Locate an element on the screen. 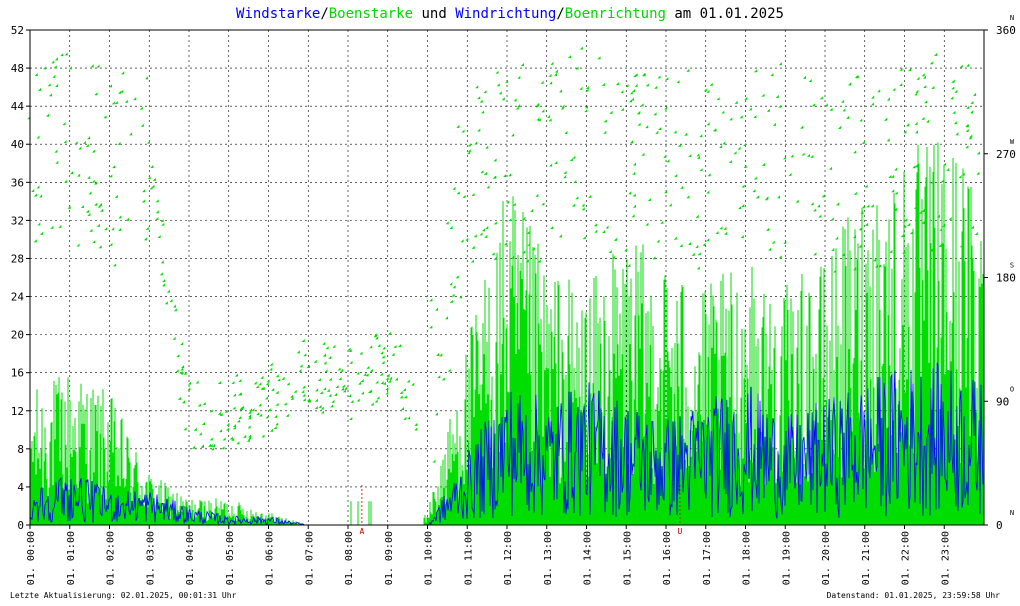  y-tick-label: 4 is located at coordinates (20, 487).